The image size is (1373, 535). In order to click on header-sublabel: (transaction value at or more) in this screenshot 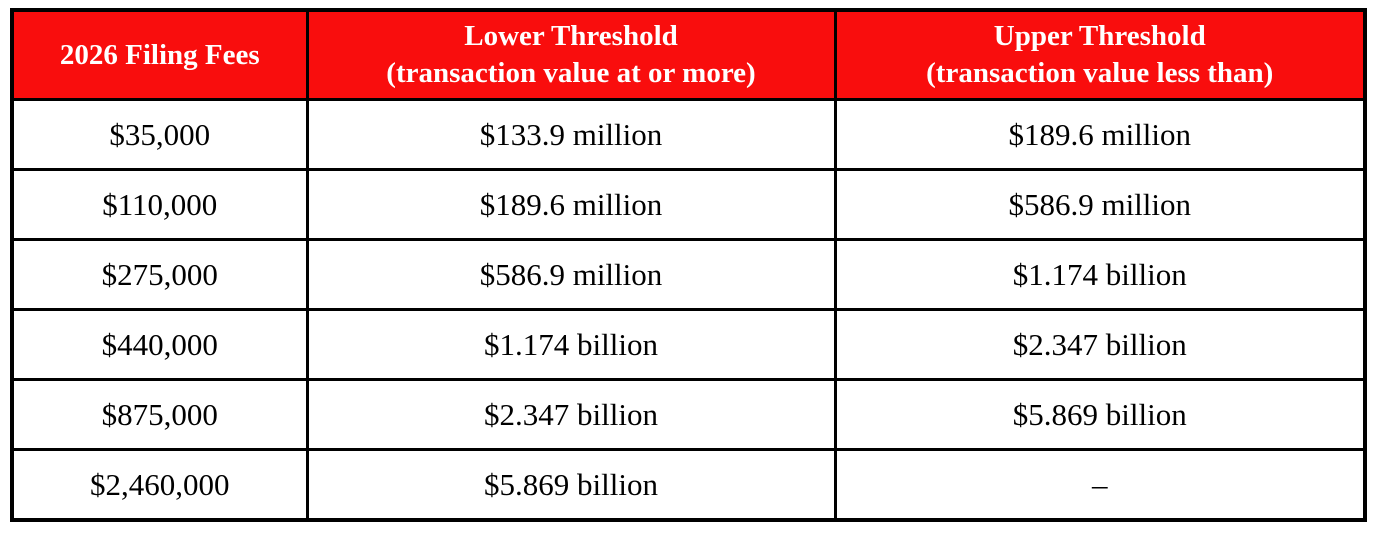, I will do `click(571, 73)`.